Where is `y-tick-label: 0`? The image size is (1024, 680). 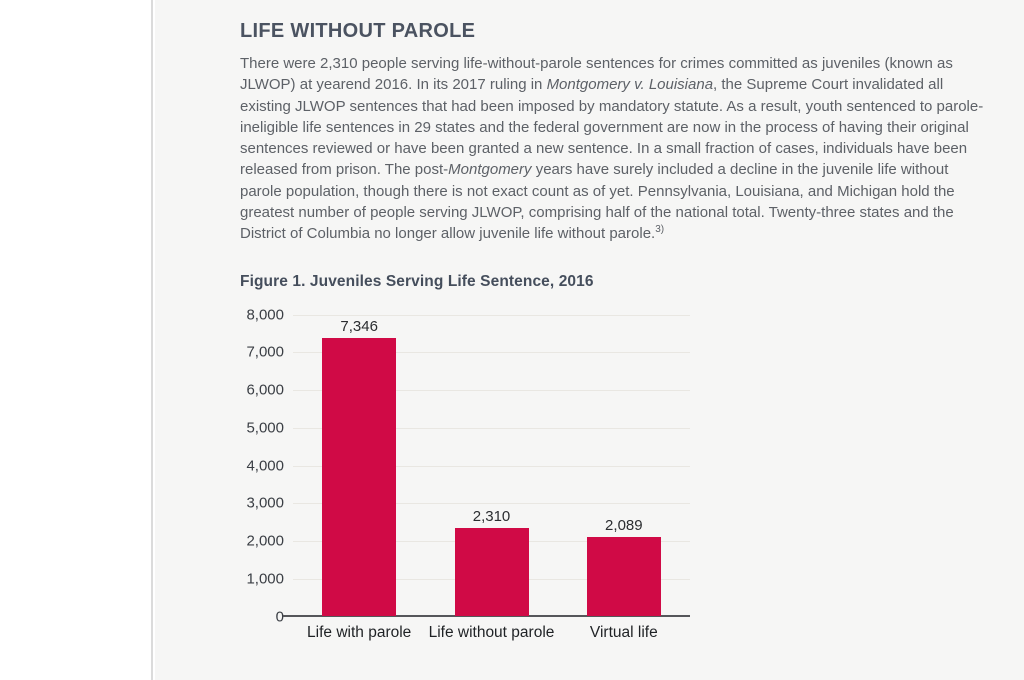 y-tick-label: 0 is located at coordinates (279, 617).